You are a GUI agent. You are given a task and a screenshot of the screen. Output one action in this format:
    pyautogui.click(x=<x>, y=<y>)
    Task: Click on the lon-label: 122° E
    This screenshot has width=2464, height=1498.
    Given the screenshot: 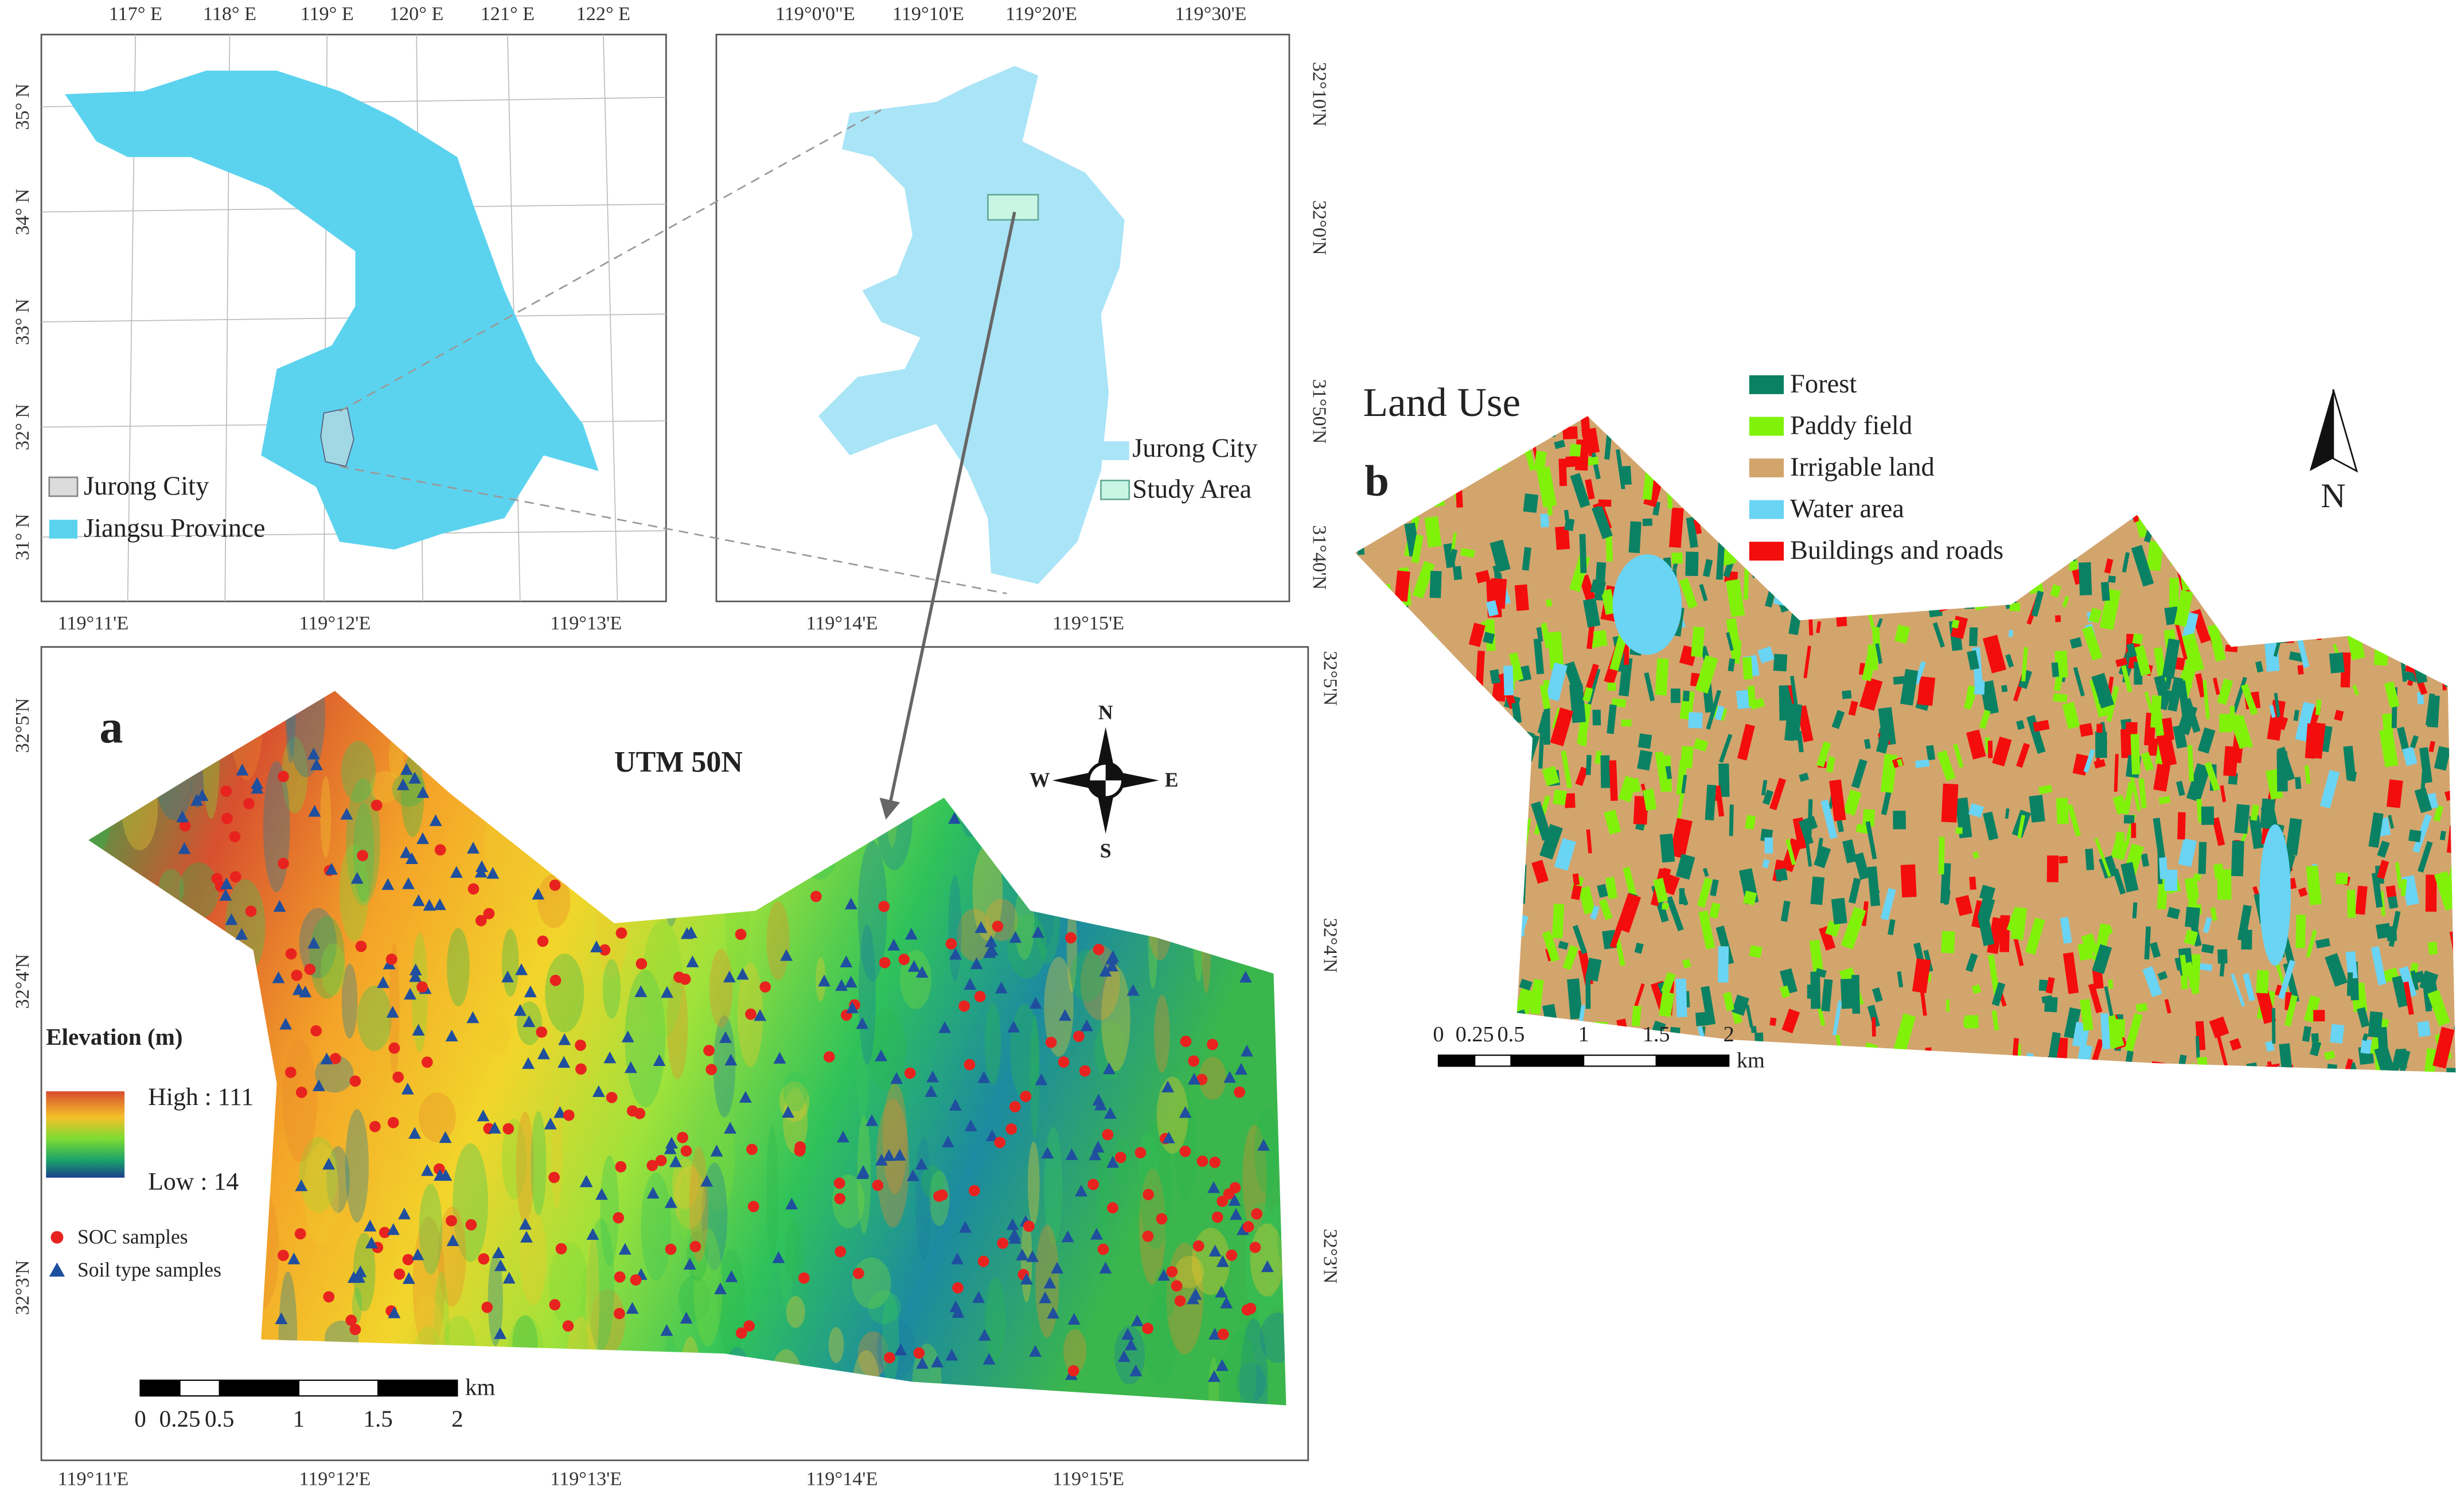 What is the action you would take?
    pyautogui.click(x=603, y=14)
    